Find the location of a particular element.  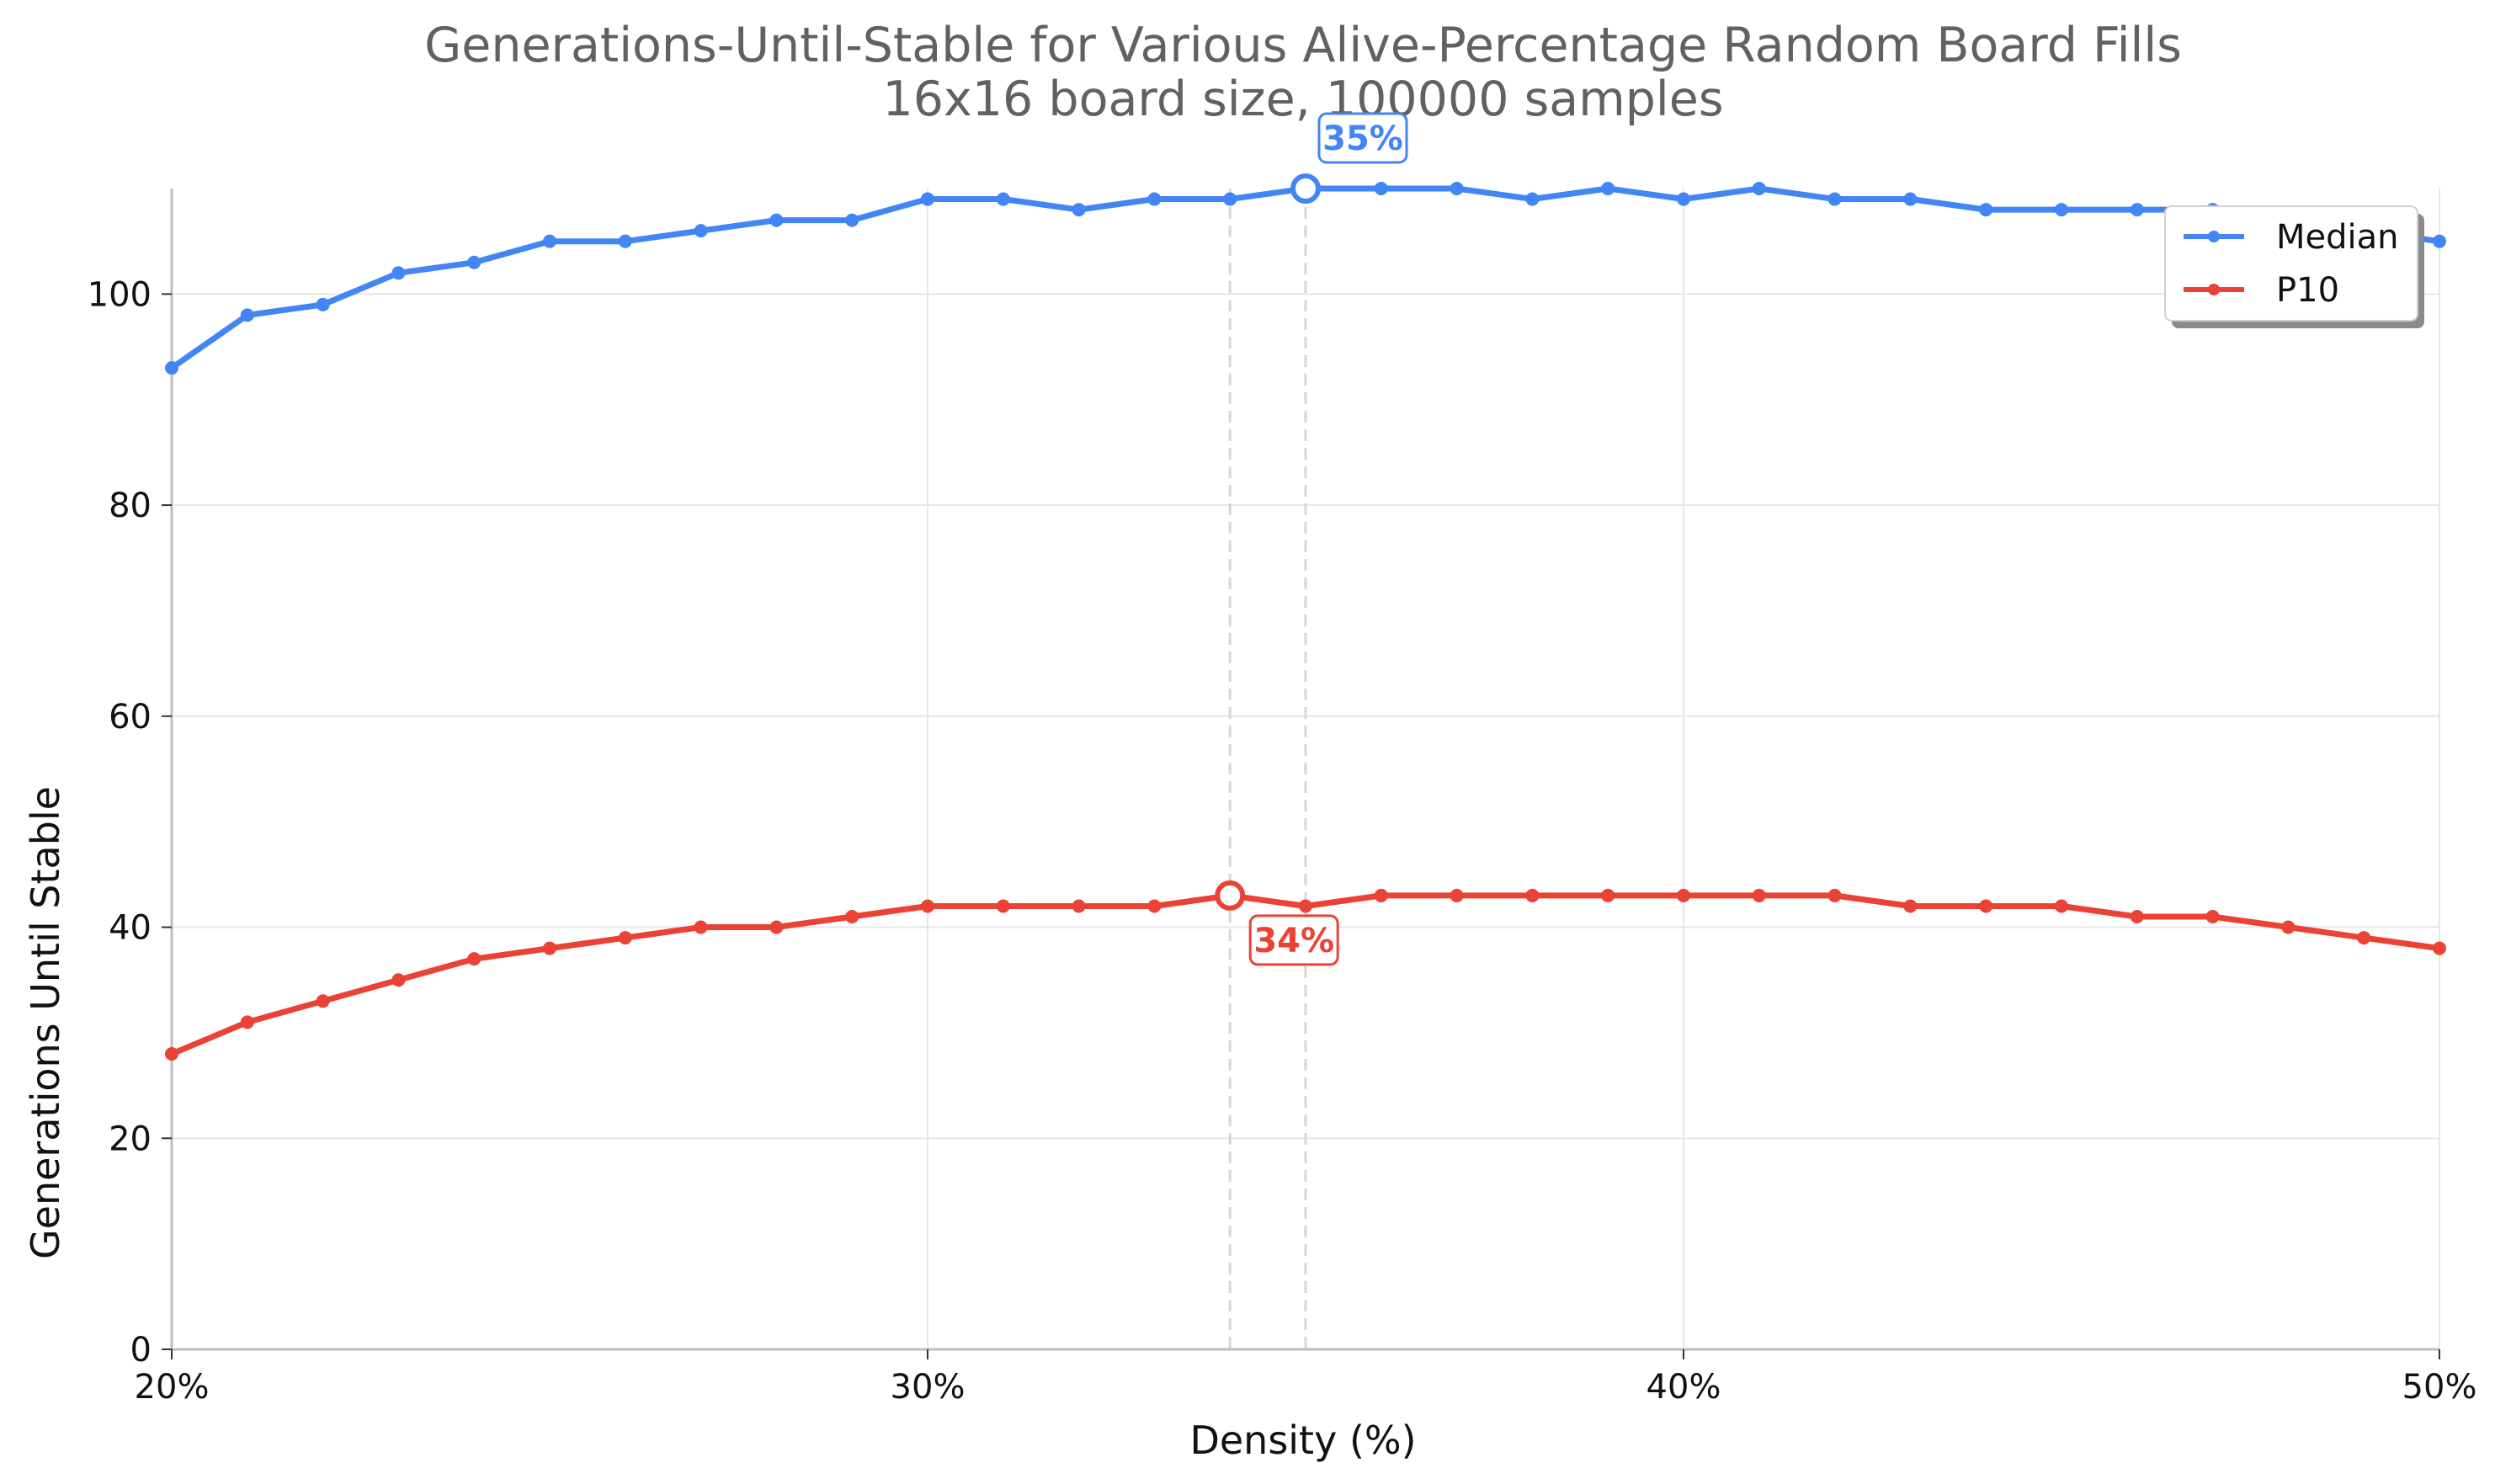

x-tick-label: 30% is located at coordinates (928, 1387).